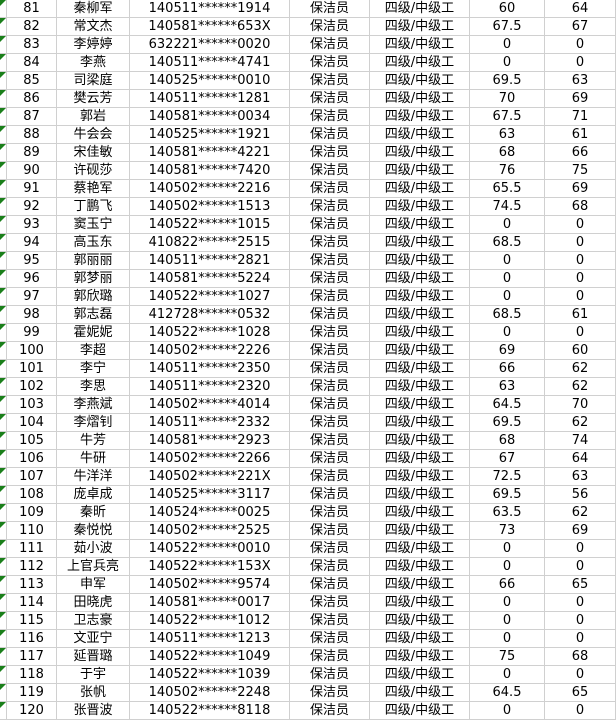  Describe the element at coordinates (93, 585) in the screenshot. I see `name-cell: 申军` at that location.